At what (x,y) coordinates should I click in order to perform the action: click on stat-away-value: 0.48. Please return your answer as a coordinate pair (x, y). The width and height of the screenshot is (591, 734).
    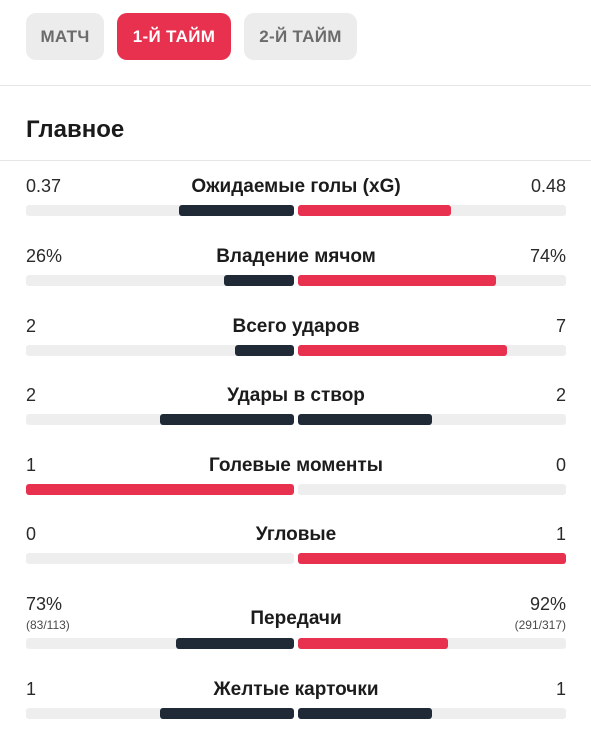
    Looking at the image, I should click on (548, 186).